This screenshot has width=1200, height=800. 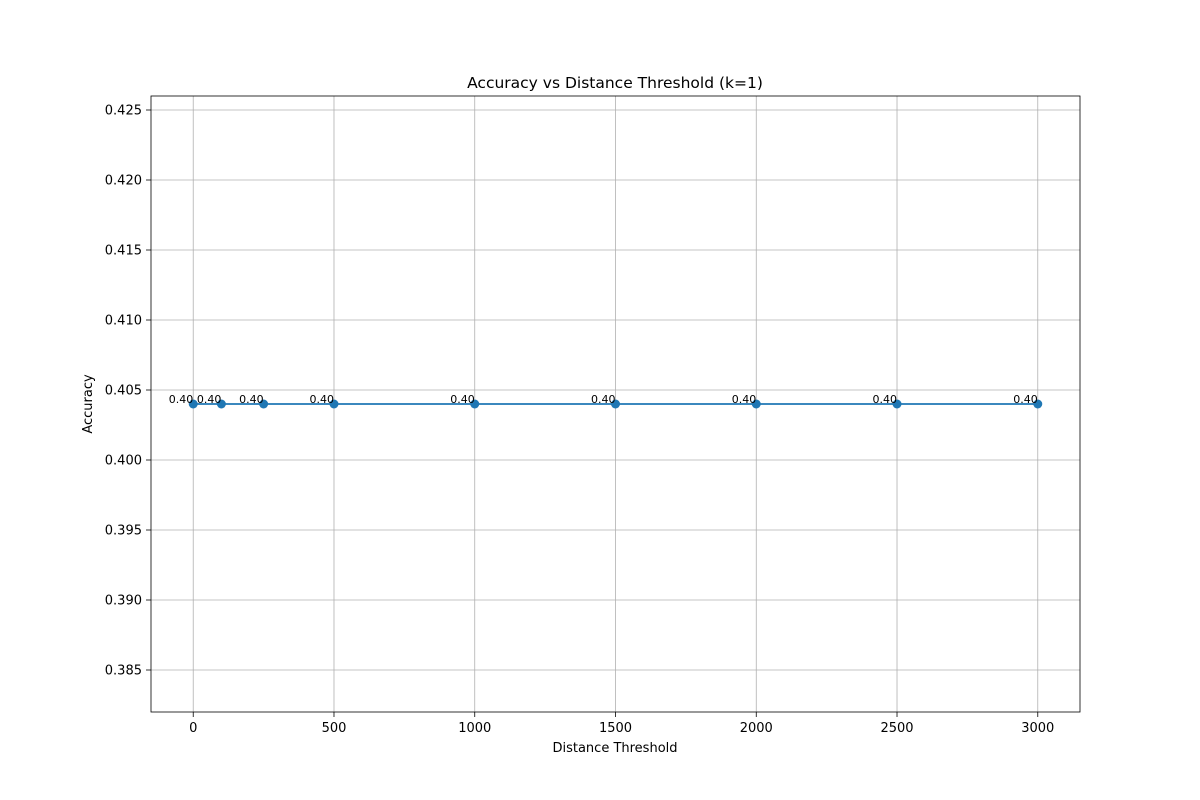 What do you see at coordinates (615, 83) in the screenshot?
I see `chart-title: Accuracy vs Distance Threshold (k=1)` at bounding box center [615, 83].